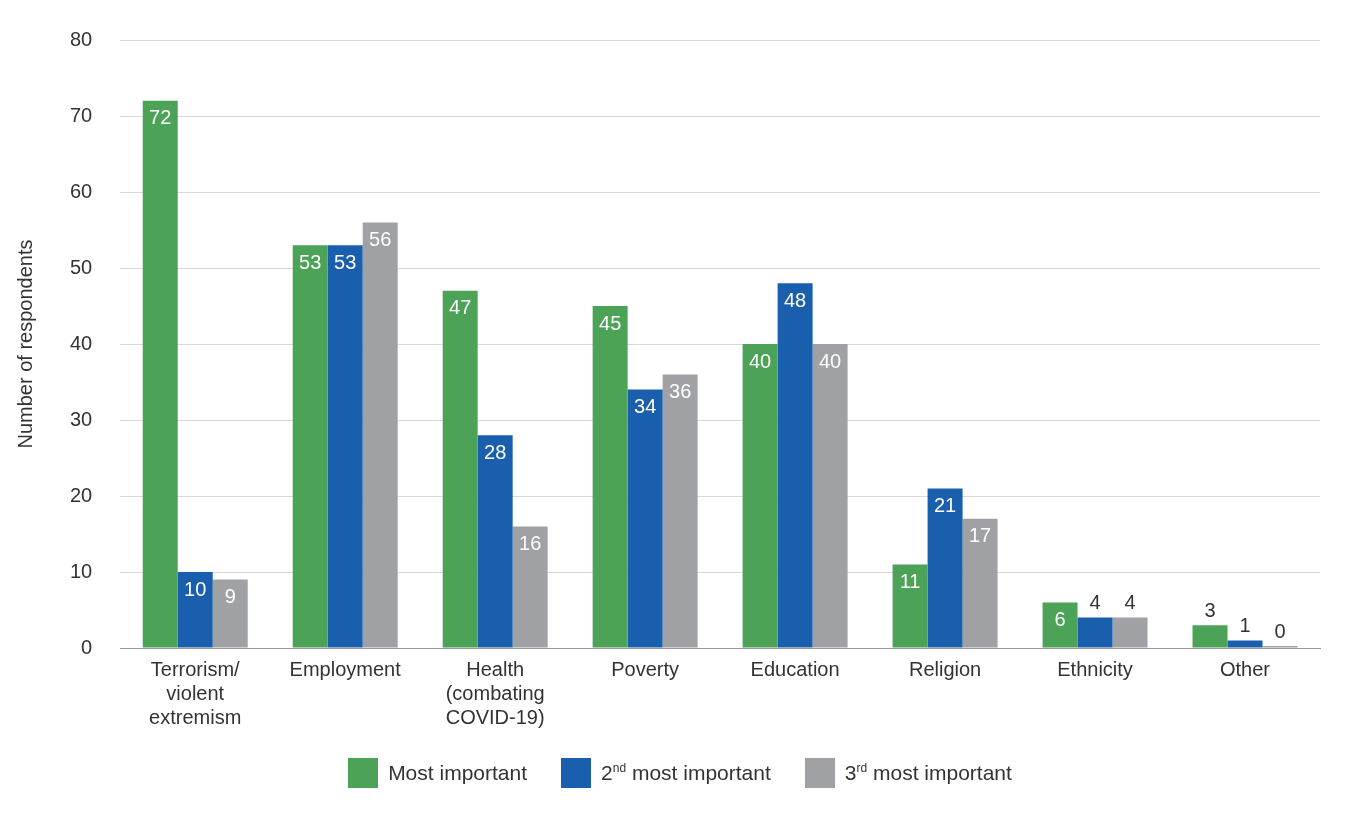 The width and height of the screenshot is (1360, 825). What do you see at coordinates (81, 266) in the screenshot?
I see `y-tick-label: 50` at bounding box center [81, 266].